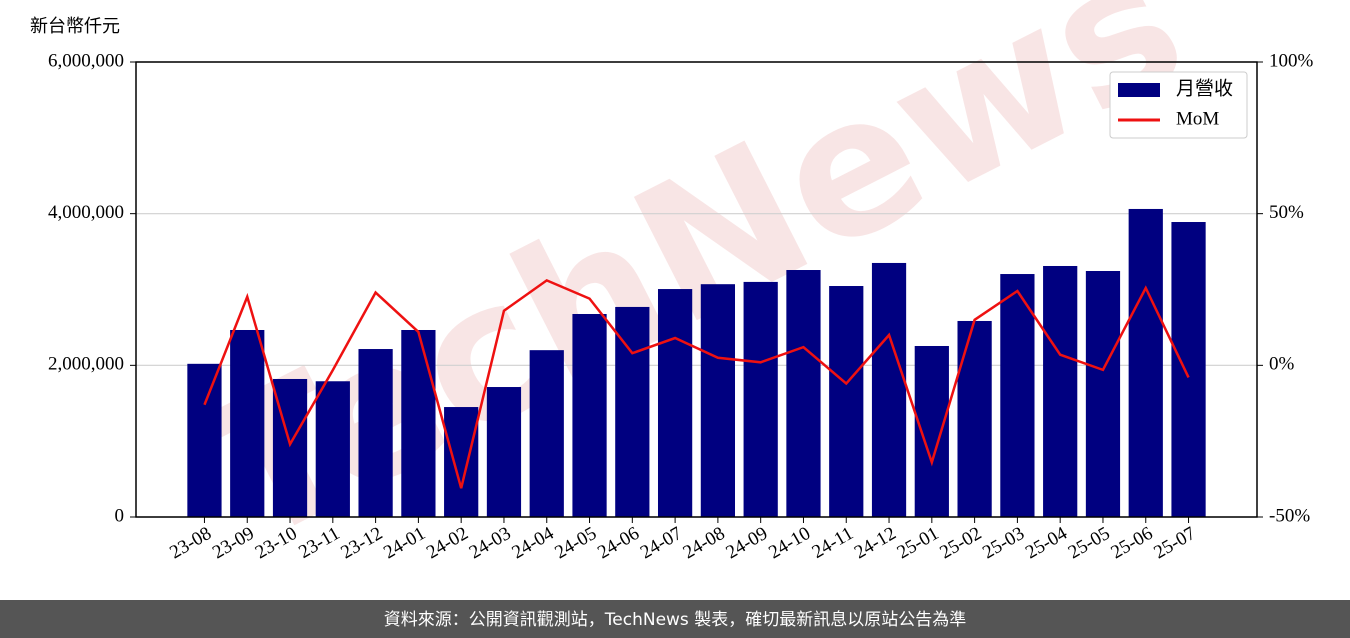 Image resolution: width=1350 pixels, height=638 pixels. Describe the element at coordinates (1286, 212) in the screenshot. I see `y2-tick-label: 50%` at that location.